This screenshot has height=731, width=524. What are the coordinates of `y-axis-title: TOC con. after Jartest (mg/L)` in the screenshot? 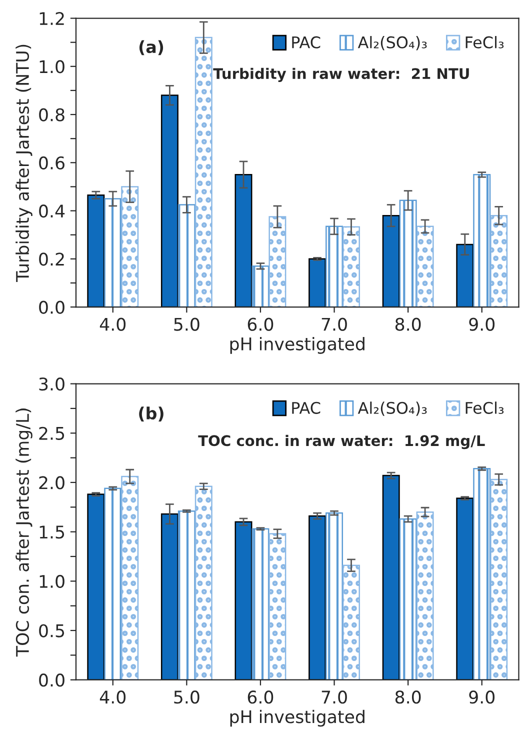 It's located at (24, 532).